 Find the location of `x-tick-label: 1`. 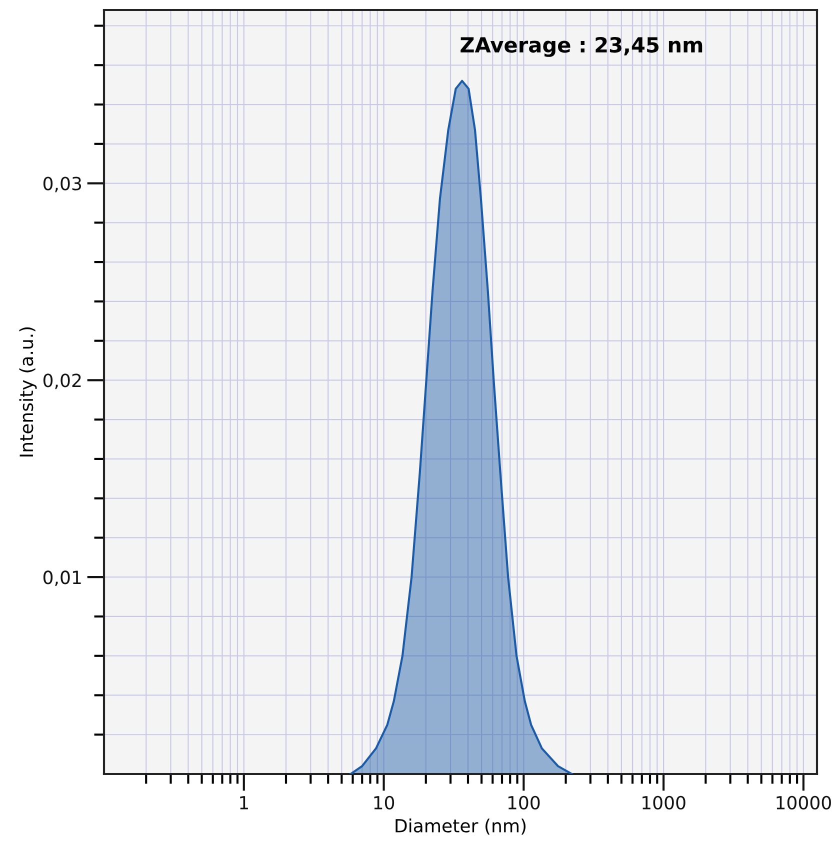

x-tick-label: 1 is located at coordinates (244, 803).